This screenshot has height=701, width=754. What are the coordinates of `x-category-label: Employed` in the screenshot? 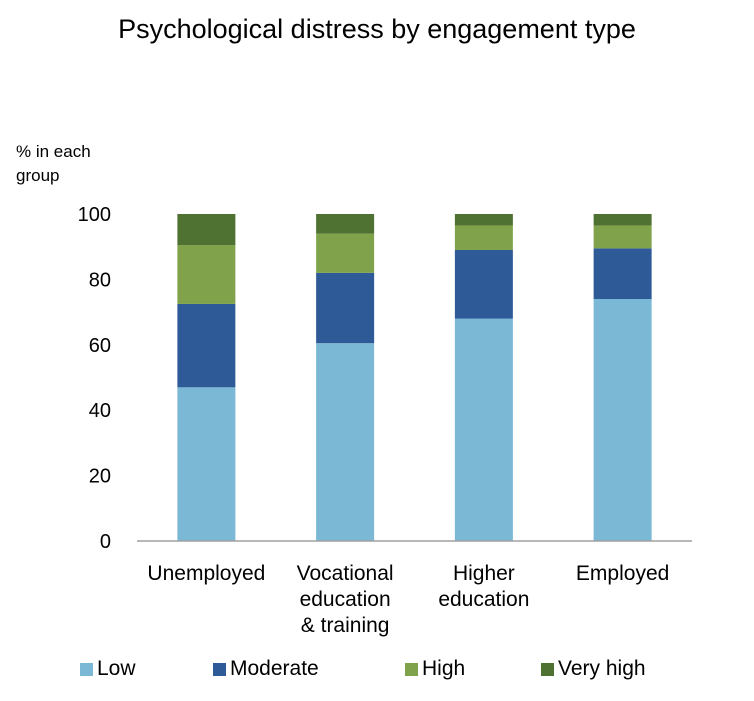 It's located at (622, 573).